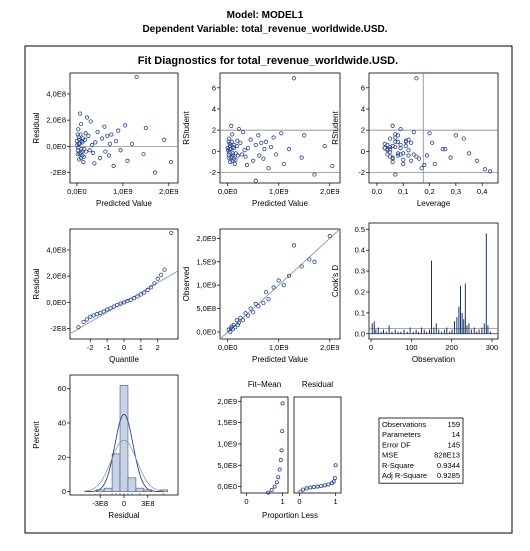 This screenshot has height=551, width=530. What do you see at coordinates (124, 302) in the screenshot?
I see `qq-residual-fit-line` at bounding box center [124, 302].